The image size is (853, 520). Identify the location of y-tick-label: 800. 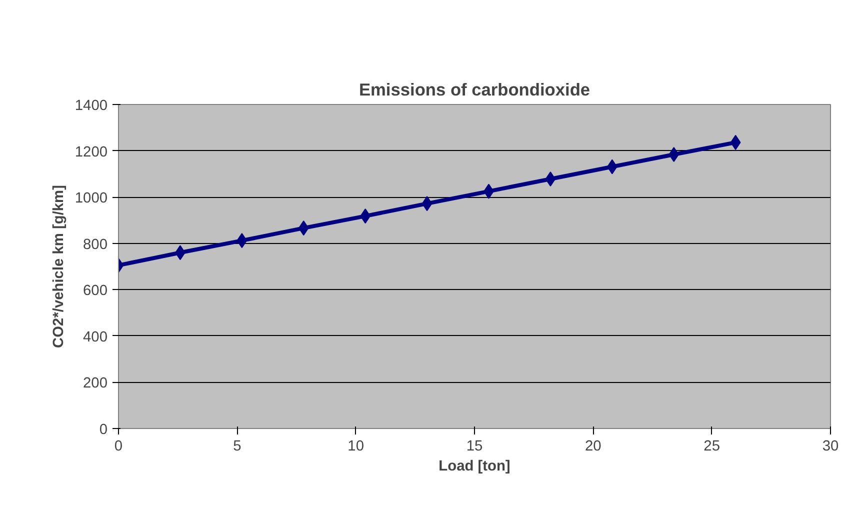
(95, 244).